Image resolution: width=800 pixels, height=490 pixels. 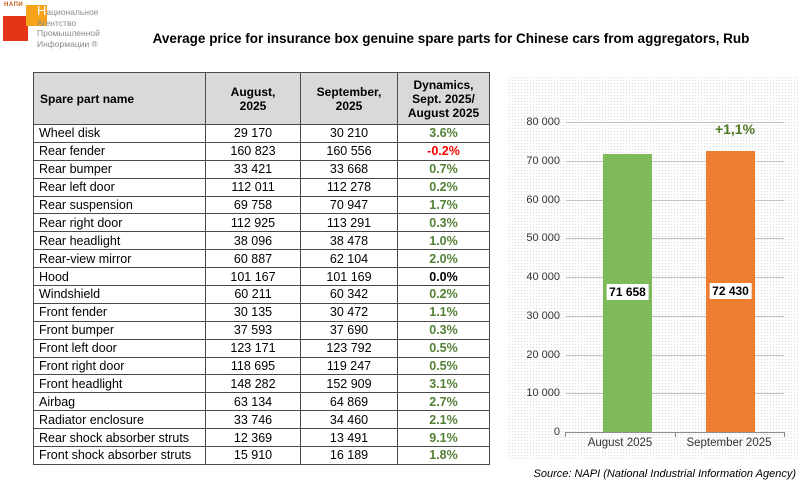 What do you see at coordinates (14, 5) in the screenshot?
I see `napi-acronym-text: НАПИ` at bounding box center [14, 5].